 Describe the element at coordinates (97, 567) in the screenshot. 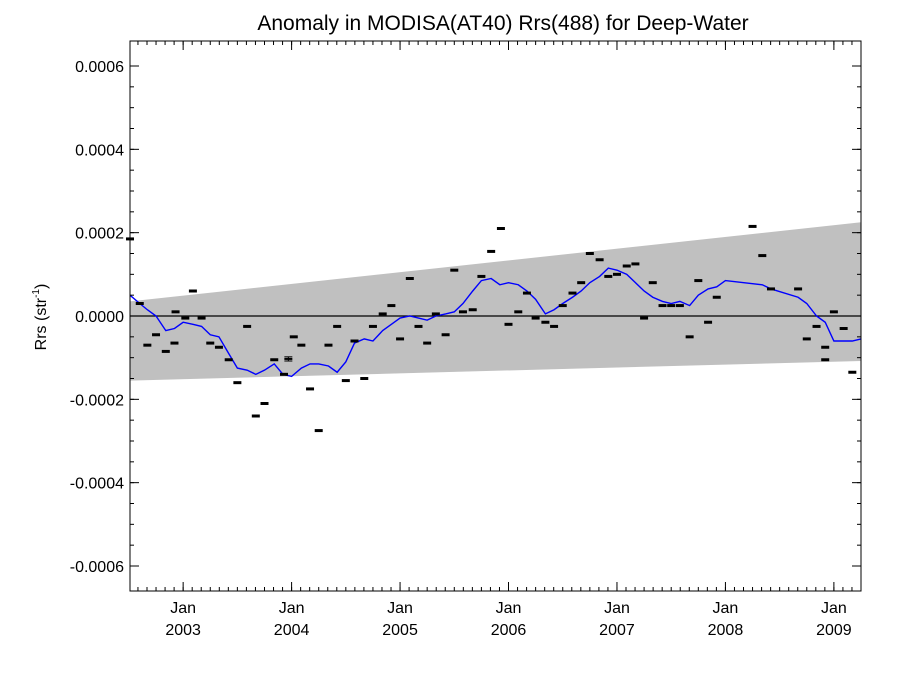

I see `y-tick-label: -0.0006` at that location.